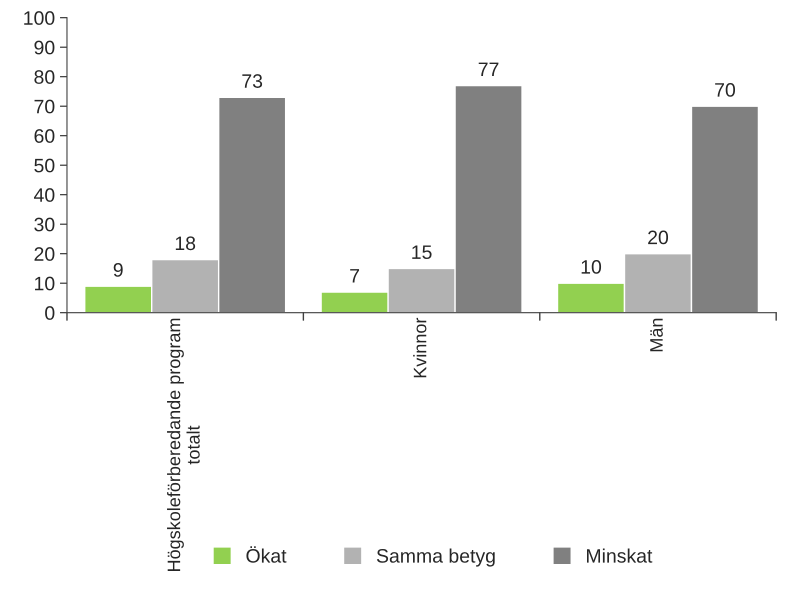 The height and width of the screenshot is (590, 788). What do you see at coordinates (656, 335) in the screenshot?
I see `x-tick-label: Män` at bounding box center [656, 335].